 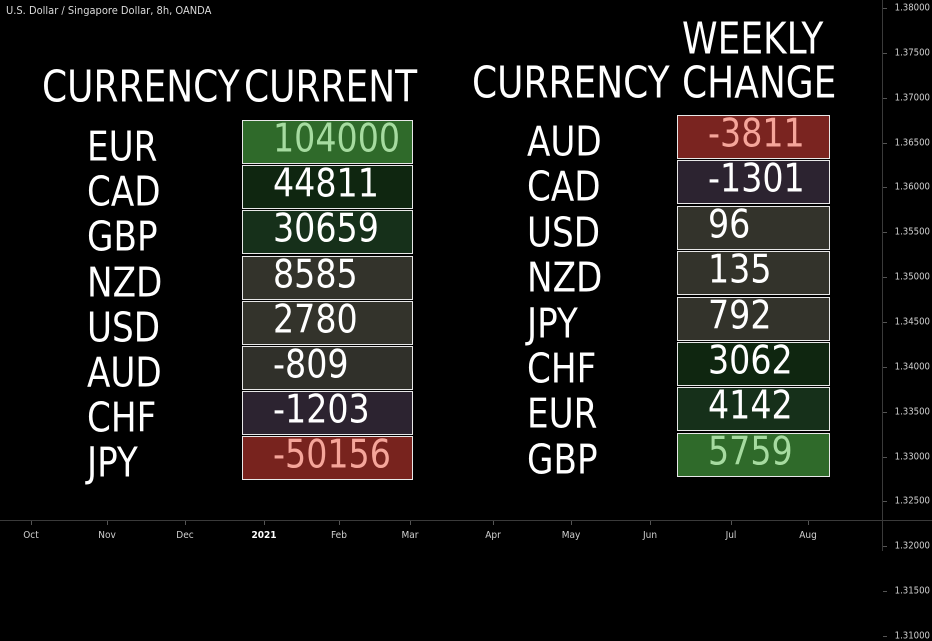 What do you see at coordinates (753, 225) in the screenshot?
I see `value-cell: 96` at bounding box center [753, 225].